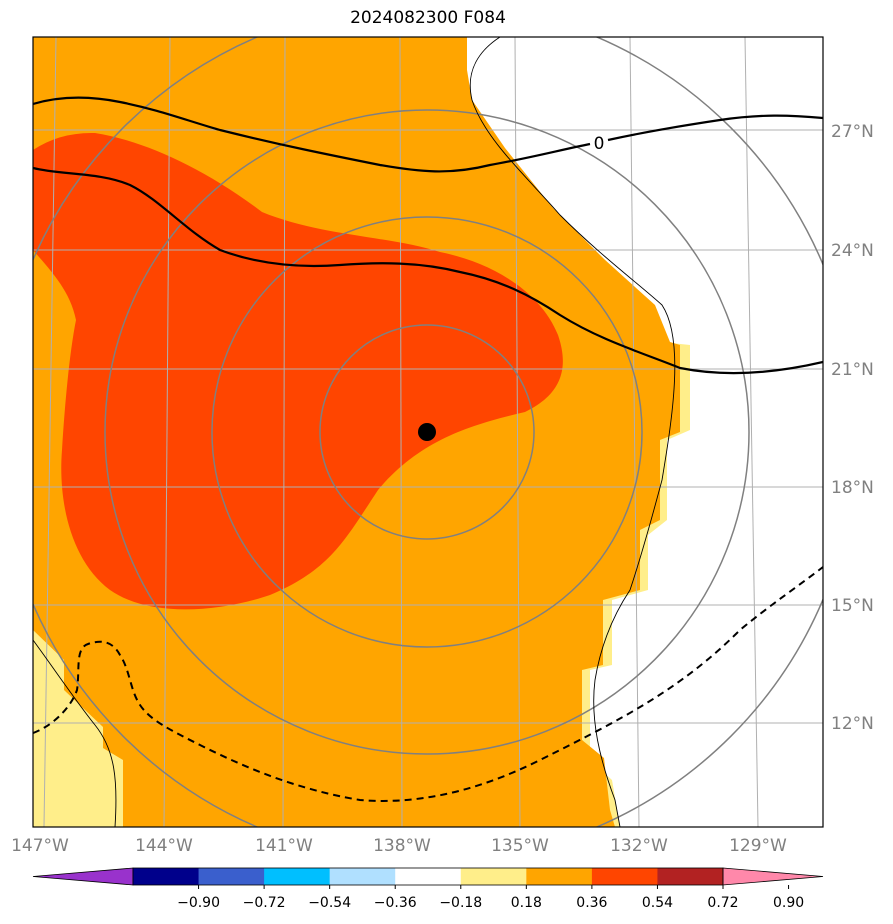 This screenshot has width=893, height=924. I want to click on colorbar-tick-label: 0.36, so click(591, 903).